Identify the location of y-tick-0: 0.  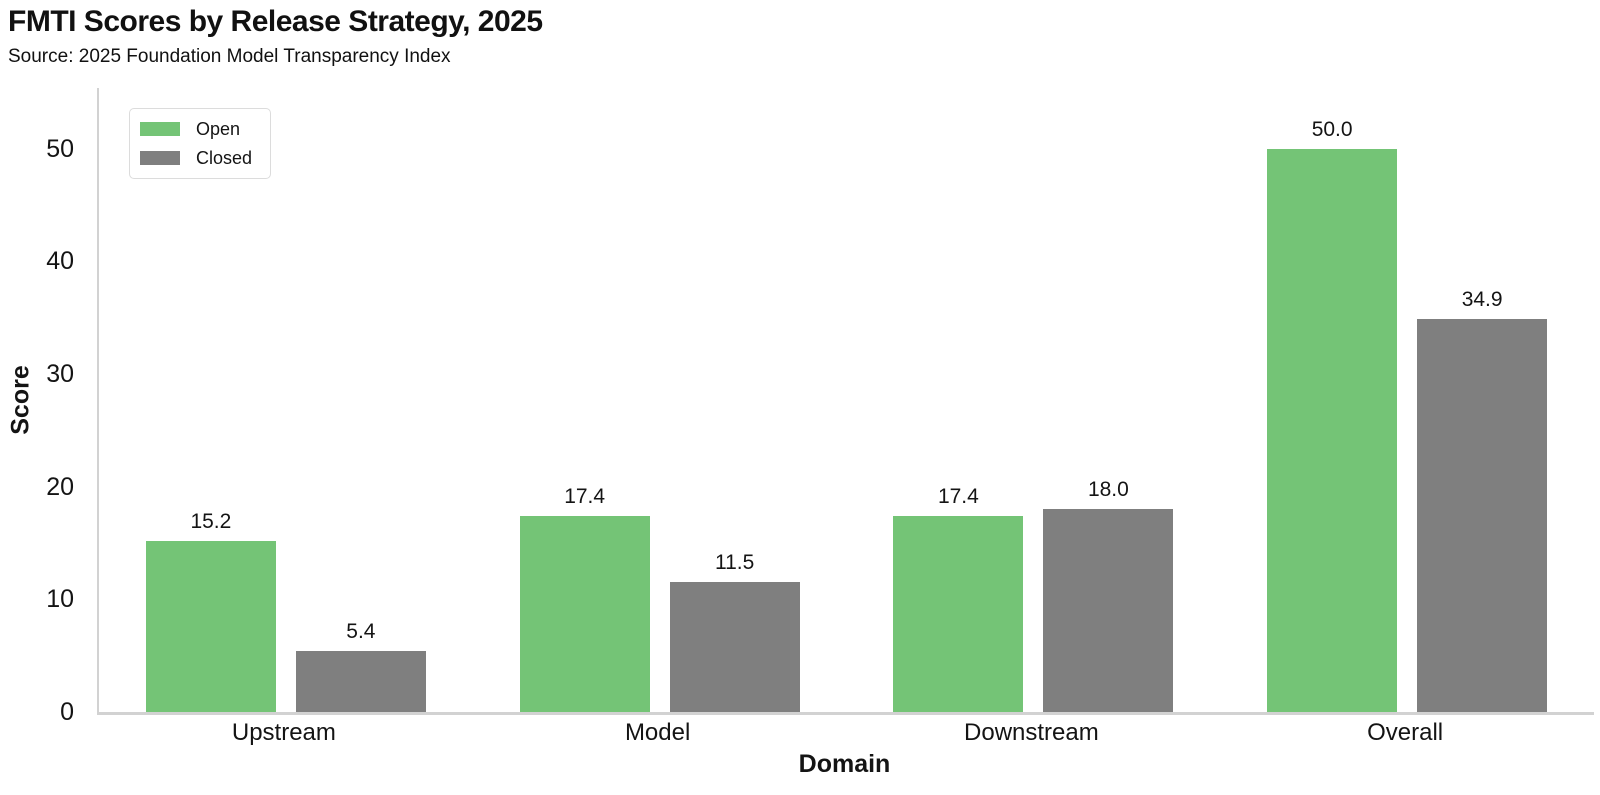
(67, 712).